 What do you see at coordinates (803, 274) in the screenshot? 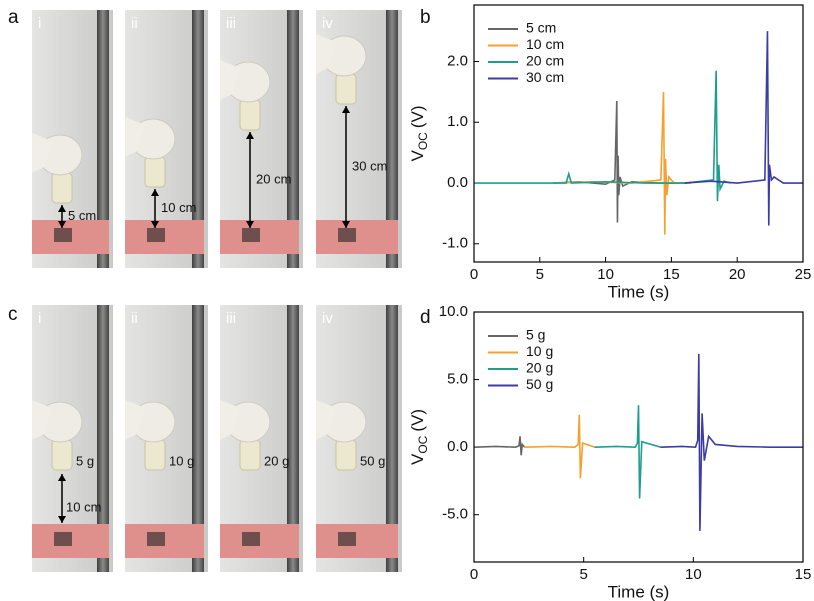
I see `x-tick-label: 25` at bounding box center [803, 274].